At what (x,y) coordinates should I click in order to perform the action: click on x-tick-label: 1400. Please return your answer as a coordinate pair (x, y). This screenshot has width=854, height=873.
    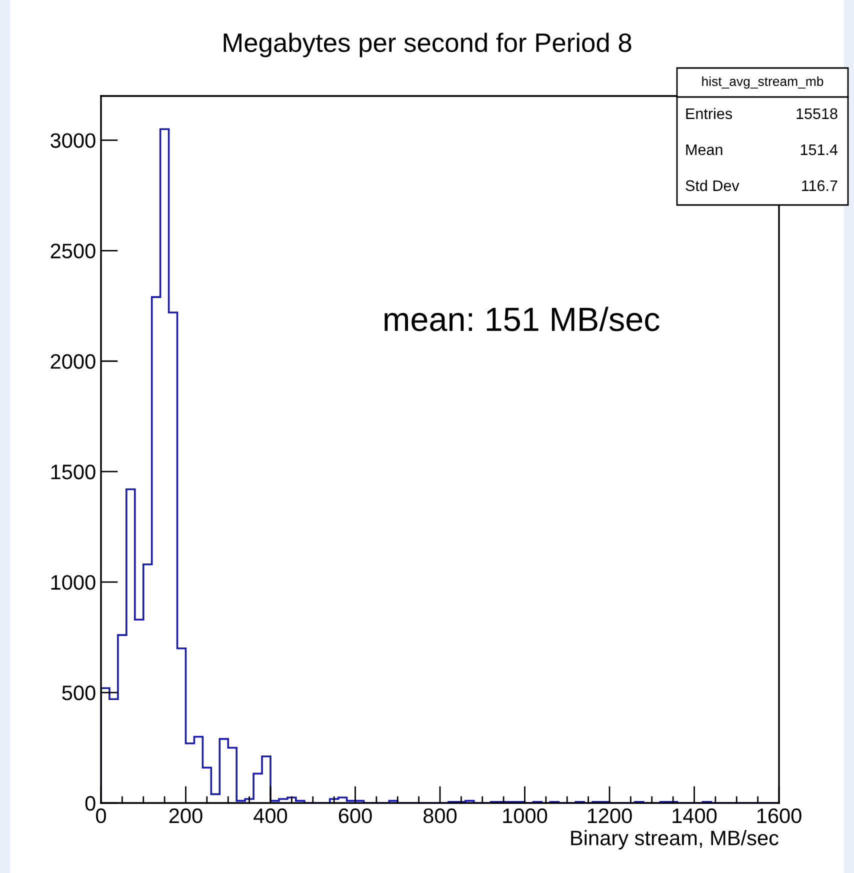
    Looking at the image, I should click on (694, 816).